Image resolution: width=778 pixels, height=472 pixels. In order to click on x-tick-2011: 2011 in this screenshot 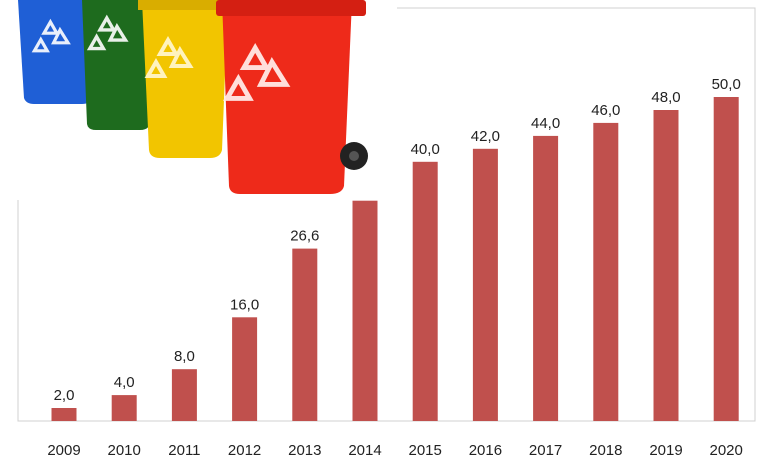, I will do `click(184, 450)`.